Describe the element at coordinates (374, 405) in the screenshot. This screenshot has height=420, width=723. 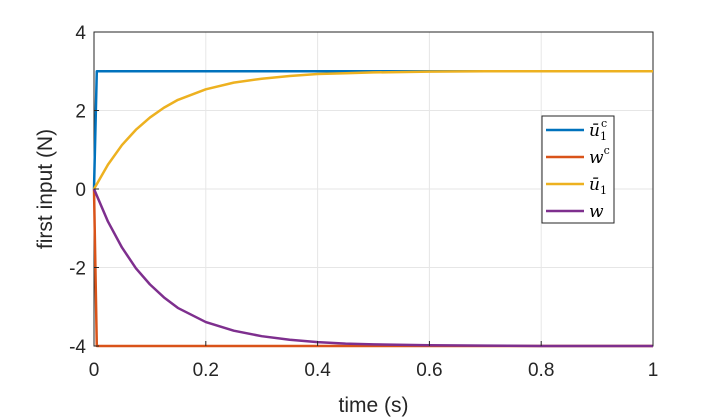
I see `x-axis-label: time (s)` at that location.